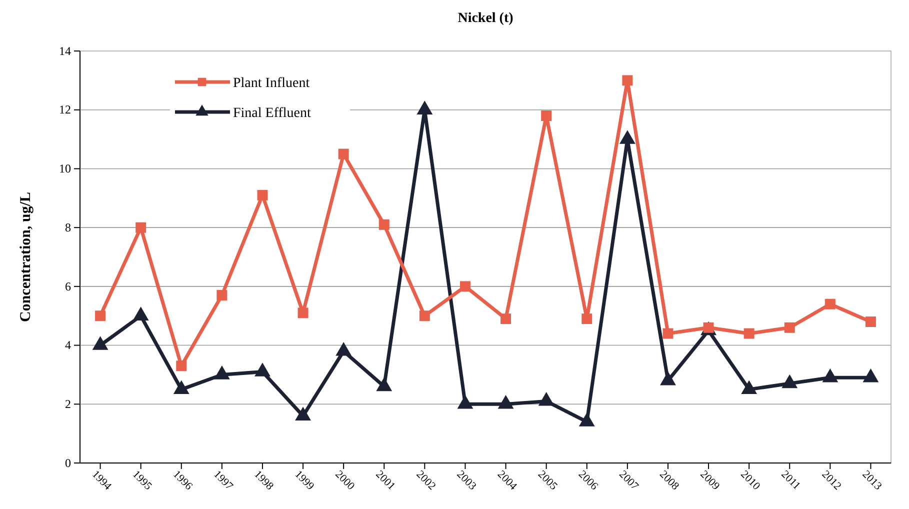 This screenshot has height=509, width=909. Describe the element at coordinates (486, 18) in the screenshot. I see `chart-title: Nickel (t)` at that location.